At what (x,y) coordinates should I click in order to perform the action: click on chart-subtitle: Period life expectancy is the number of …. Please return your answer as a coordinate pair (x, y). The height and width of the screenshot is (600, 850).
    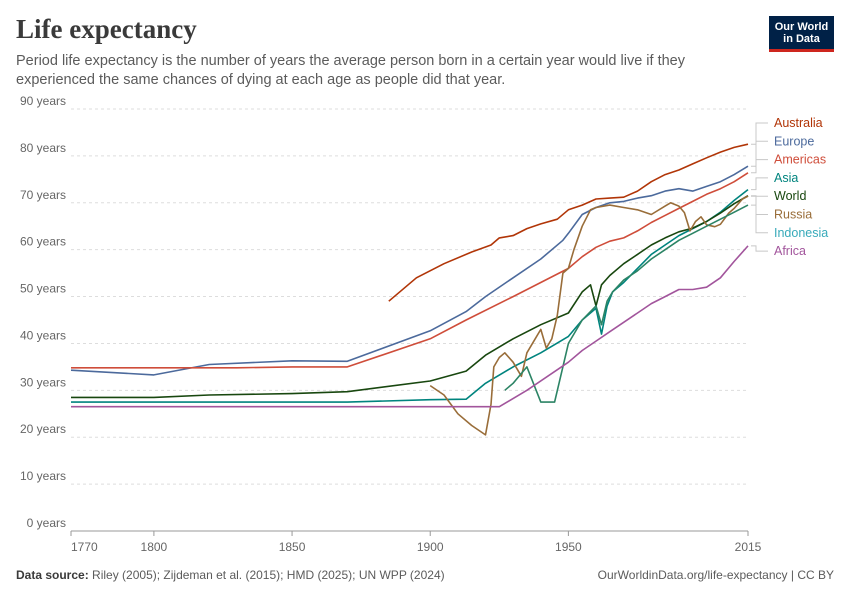
    Looking at the image, I should click on (350, 70).